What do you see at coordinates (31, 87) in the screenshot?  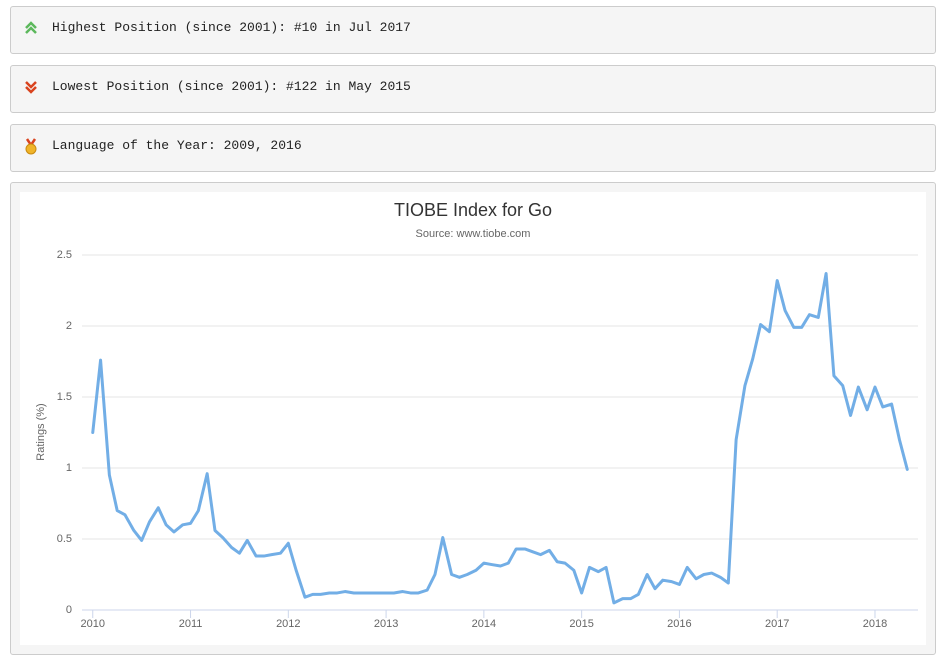 I see `down-icon` at bounding box center [31, 87].